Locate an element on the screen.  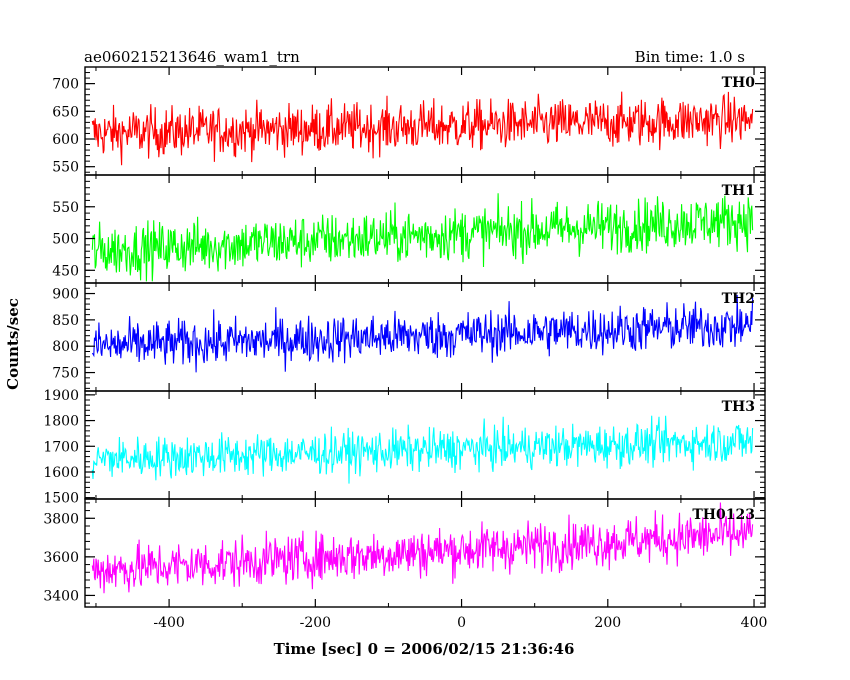
y-tick-label: 3600 is located at coordinates (61, 558).